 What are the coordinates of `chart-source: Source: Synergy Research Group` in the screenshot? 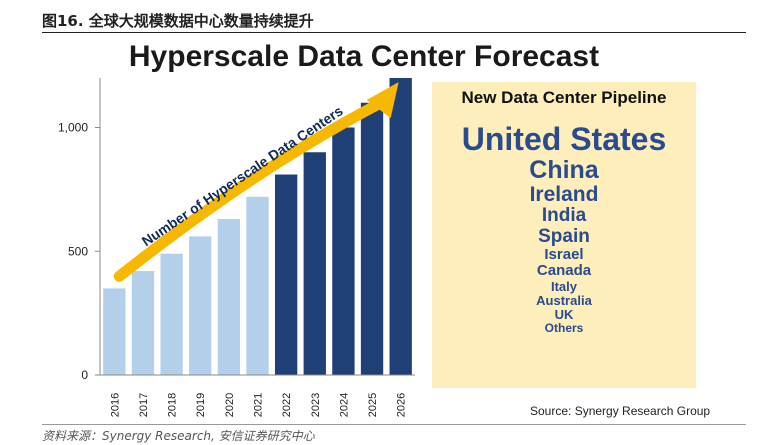 It's located at (620, 411).